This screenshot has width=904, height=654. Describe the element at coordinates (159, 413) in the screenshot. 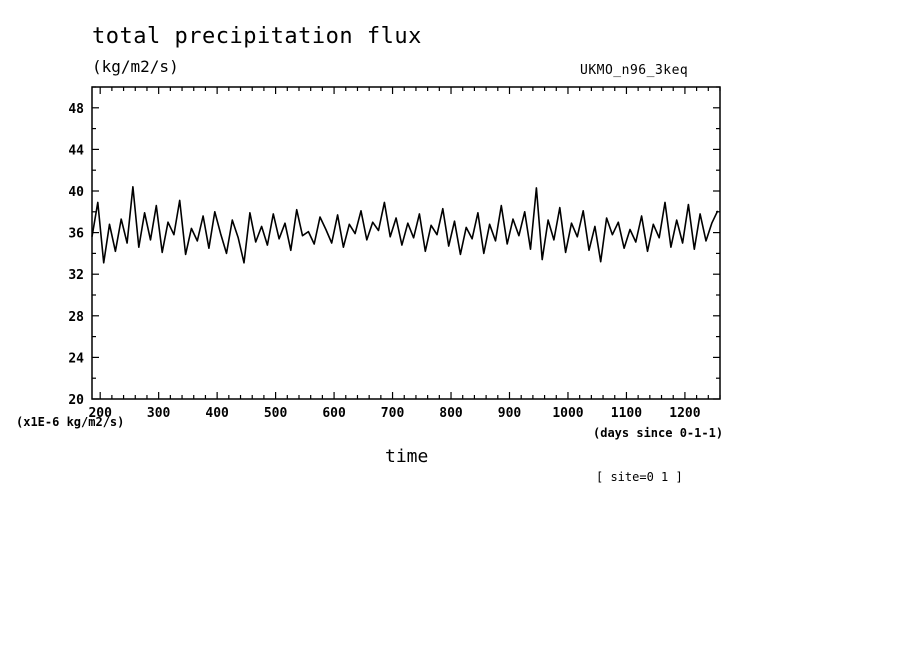

I see `x-tick-label: 300` at that location.